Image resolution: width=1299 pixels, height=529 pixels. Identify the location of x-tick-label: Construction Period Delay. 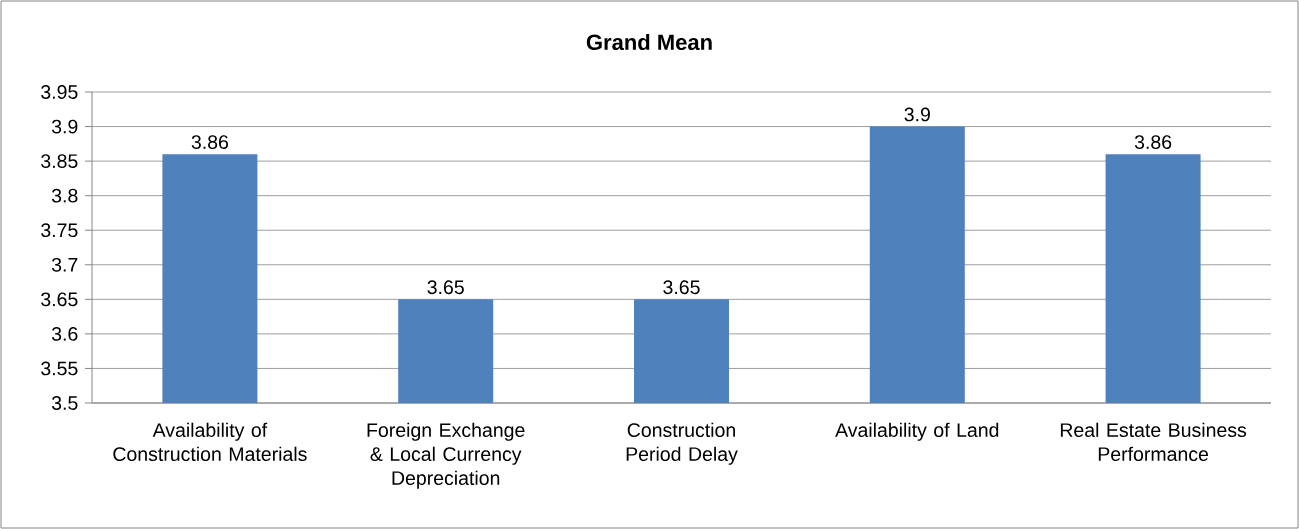
(682, 443).